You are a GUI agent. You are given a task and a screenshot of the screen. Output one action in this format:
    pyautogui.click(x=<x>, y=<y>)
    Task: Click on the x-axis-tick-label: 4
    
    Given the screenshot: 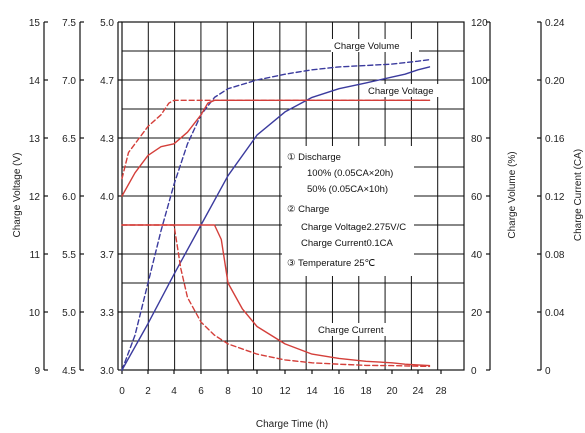 What is the action you would take?
    pyautogui.click(x=174, y=391)
    